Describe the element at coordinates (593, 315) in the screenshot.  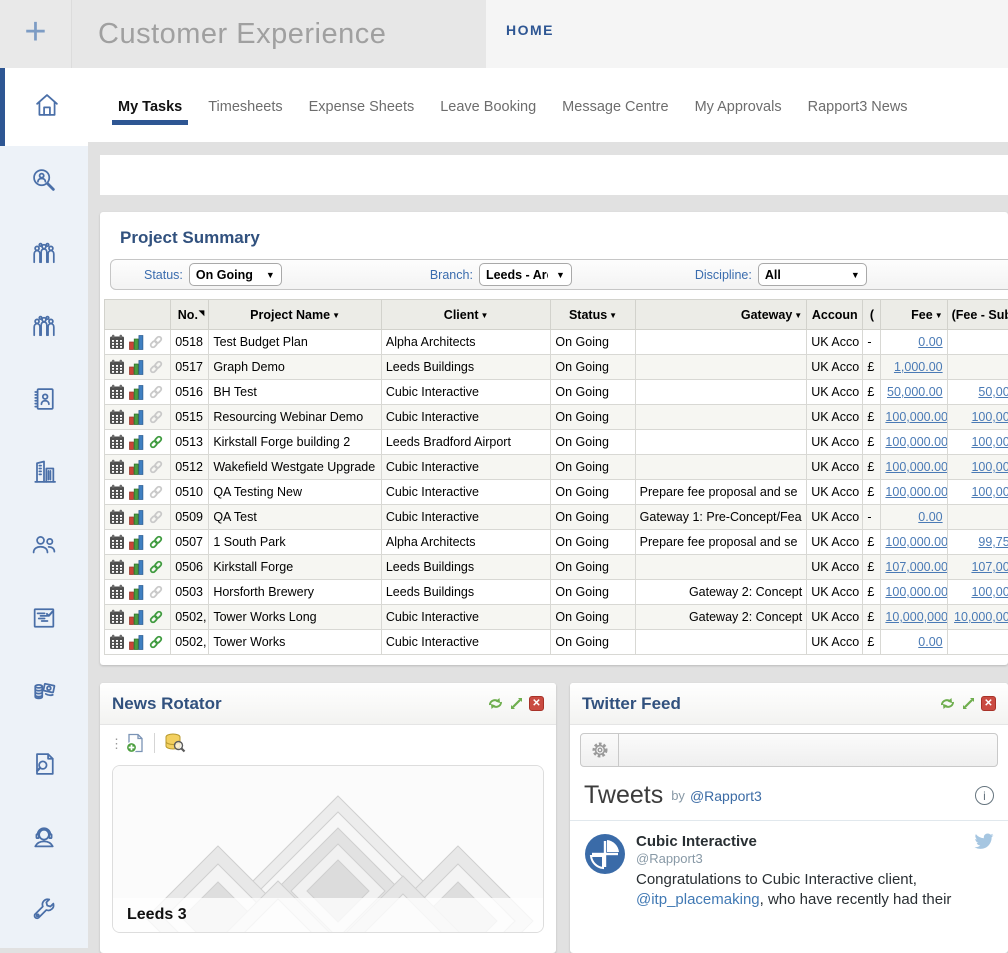
I see `status-column-header: Status▼` at that location.